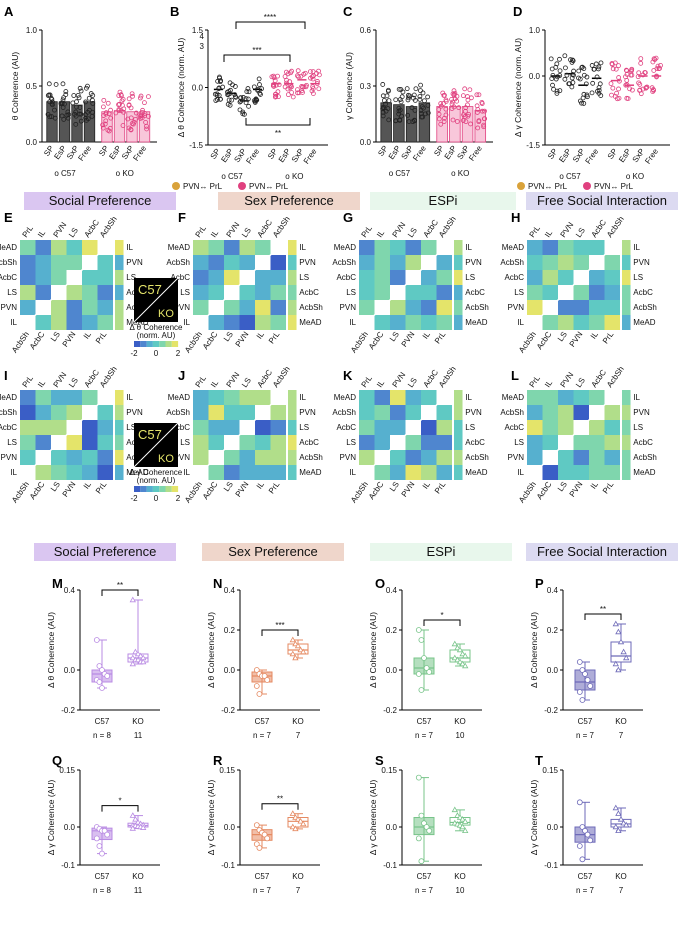 The height and width of the screenshot is (934, 685). I want to click on region-left-label: IL, so click(186, 472).